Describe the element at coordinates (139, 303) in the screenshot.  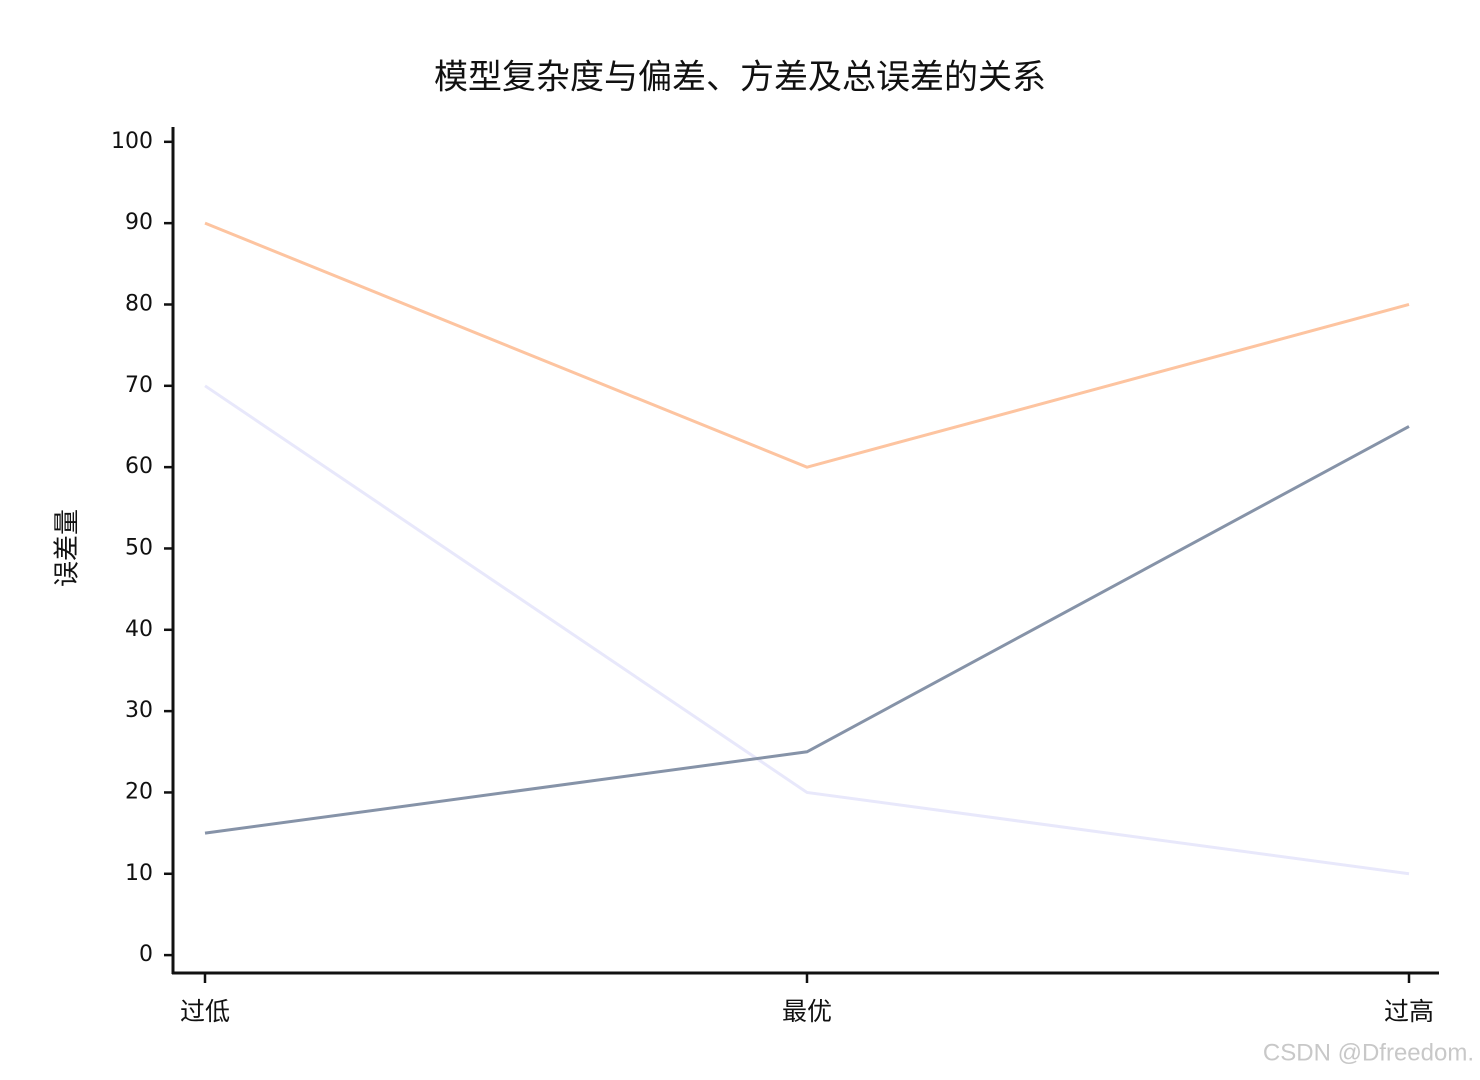
I see `y-tick-label: 80` at that location.